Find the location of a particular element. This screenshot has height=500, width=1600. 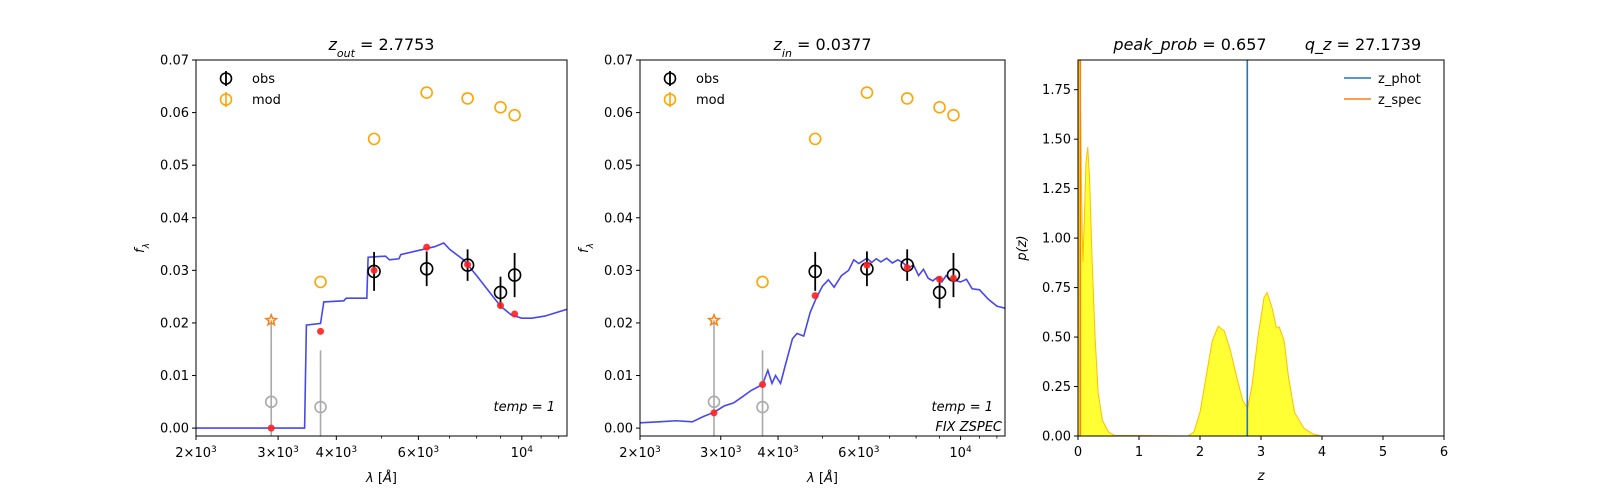

y-tick-label: 0.05 is located at coordinates (174, 166).